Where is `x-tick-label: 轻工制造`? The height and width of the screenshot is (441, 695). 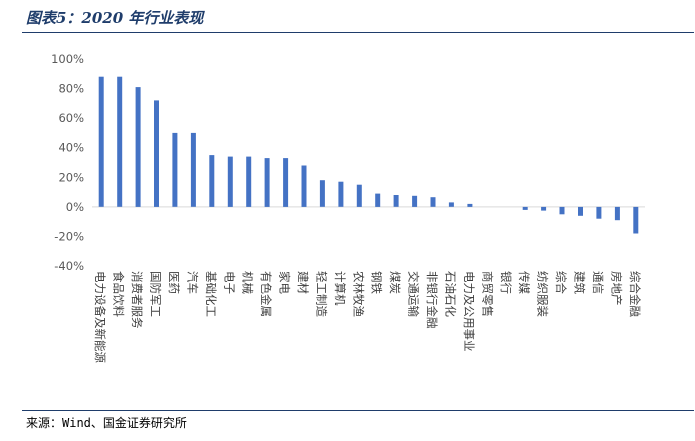
x-tick-label: 轻工制造 is located at coordinates (321, 294).